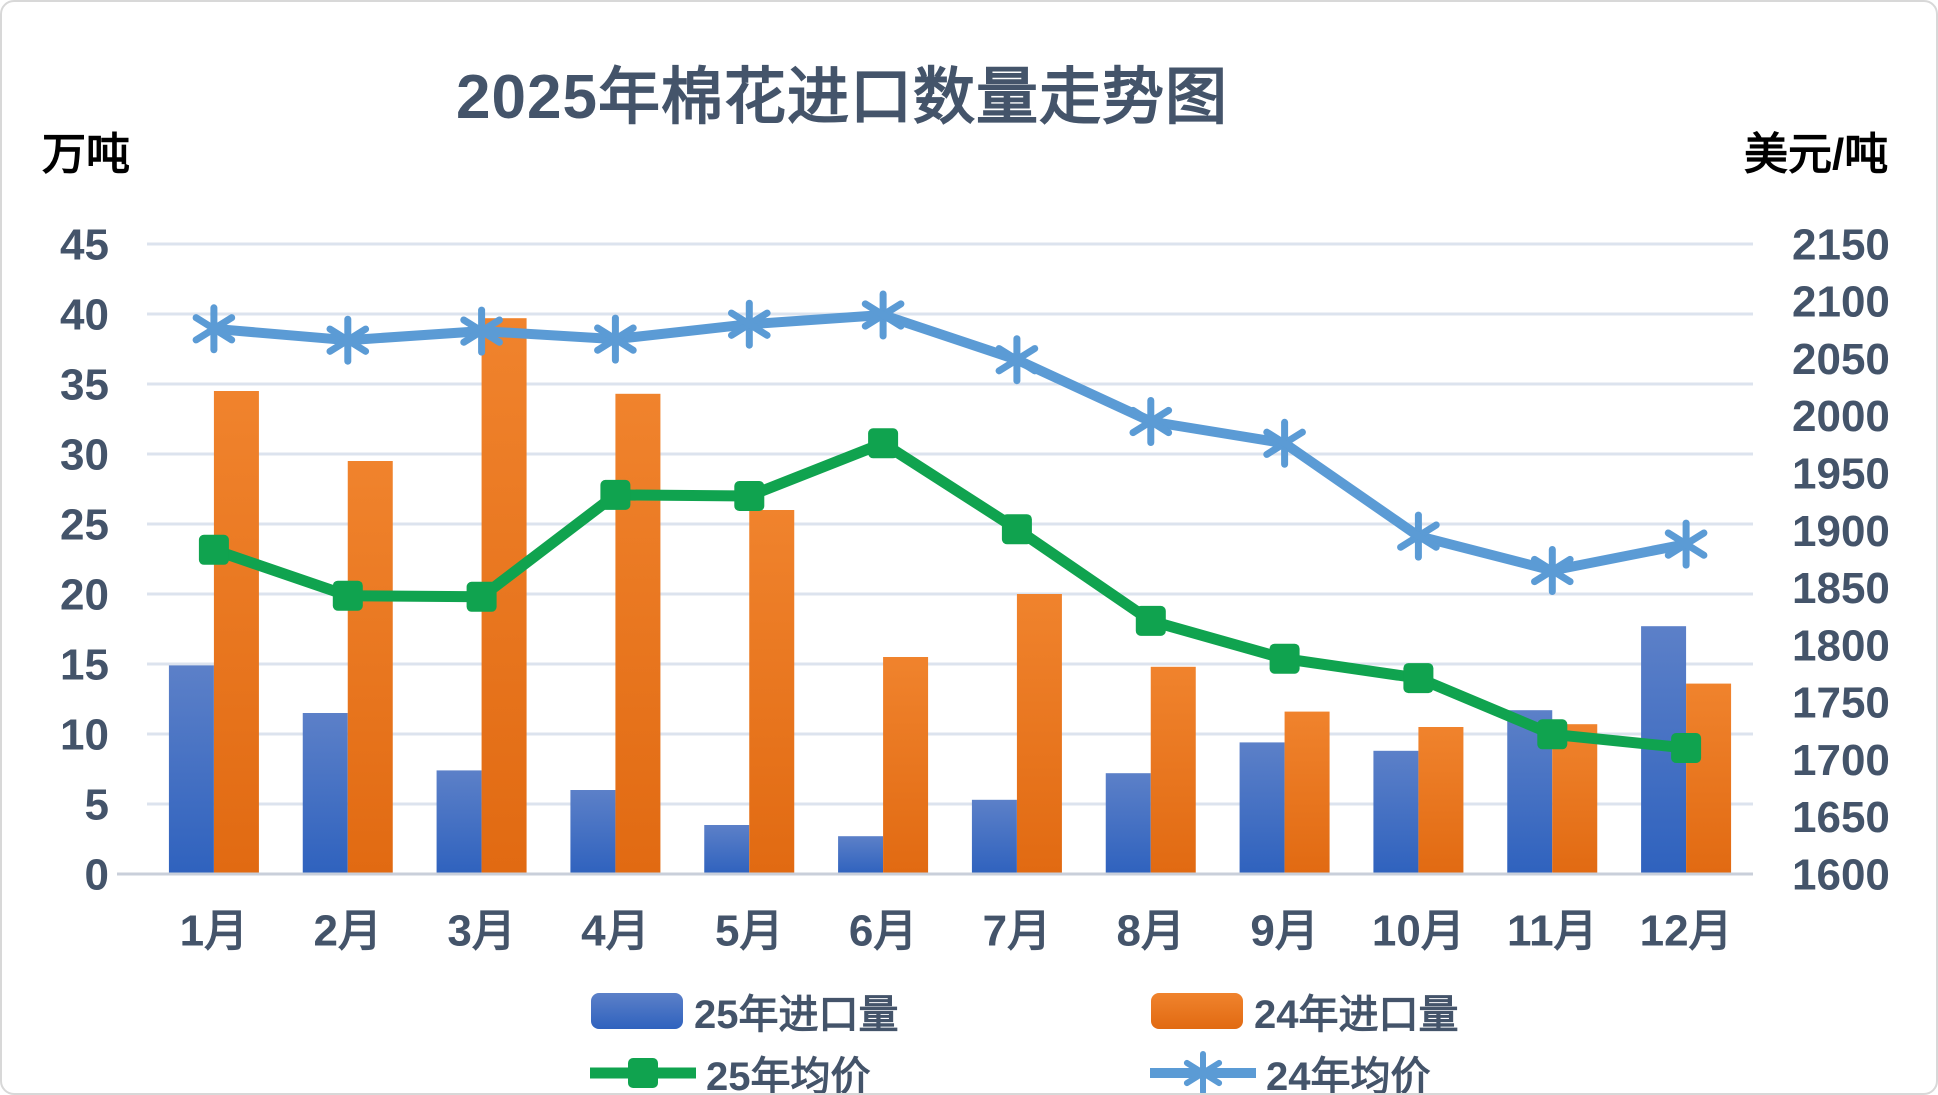 The image size is (1938, 1095). I want to click on svg-text: 1月, so click(214, 930).